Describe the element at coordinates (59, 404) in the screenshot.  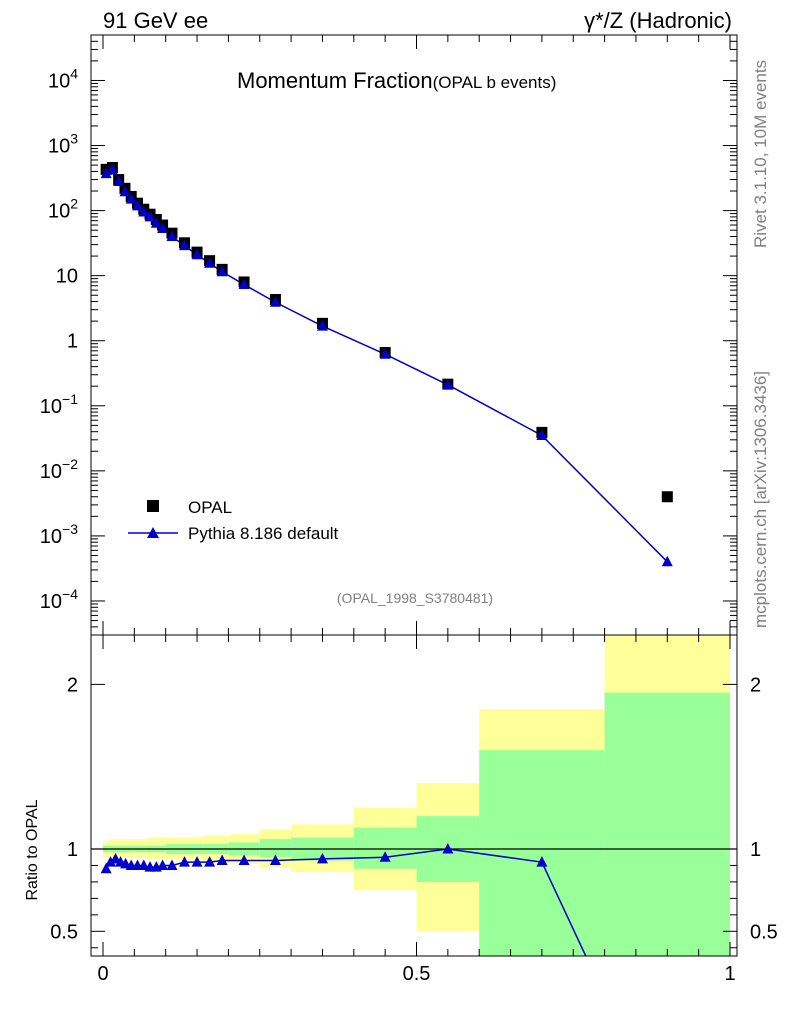
I see `main-y-tick-label: 10⁻¹` at that location.